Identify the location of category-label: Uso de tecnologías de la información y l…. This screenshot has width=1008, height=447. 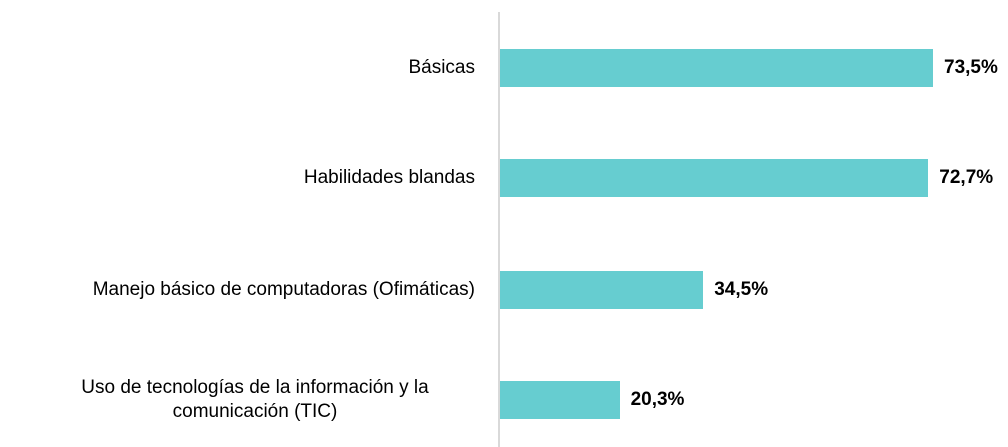
(255, 399).